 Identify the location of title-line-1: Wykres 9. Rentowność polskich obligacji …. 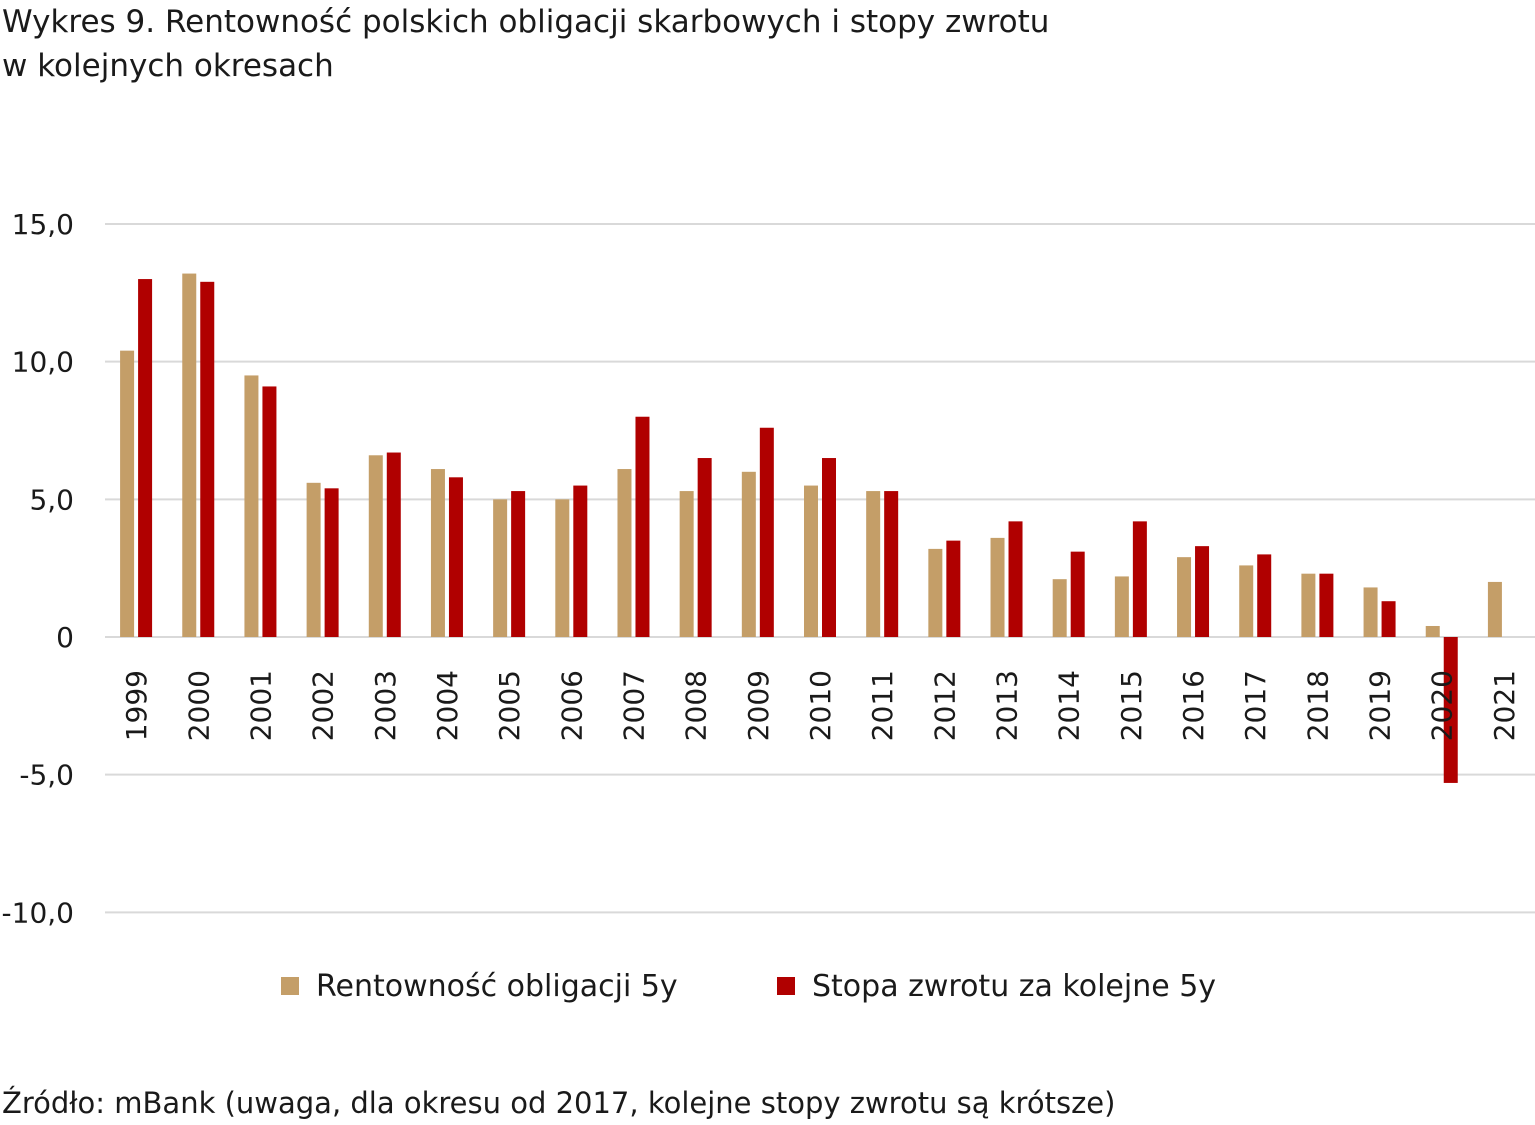
(526, 22).